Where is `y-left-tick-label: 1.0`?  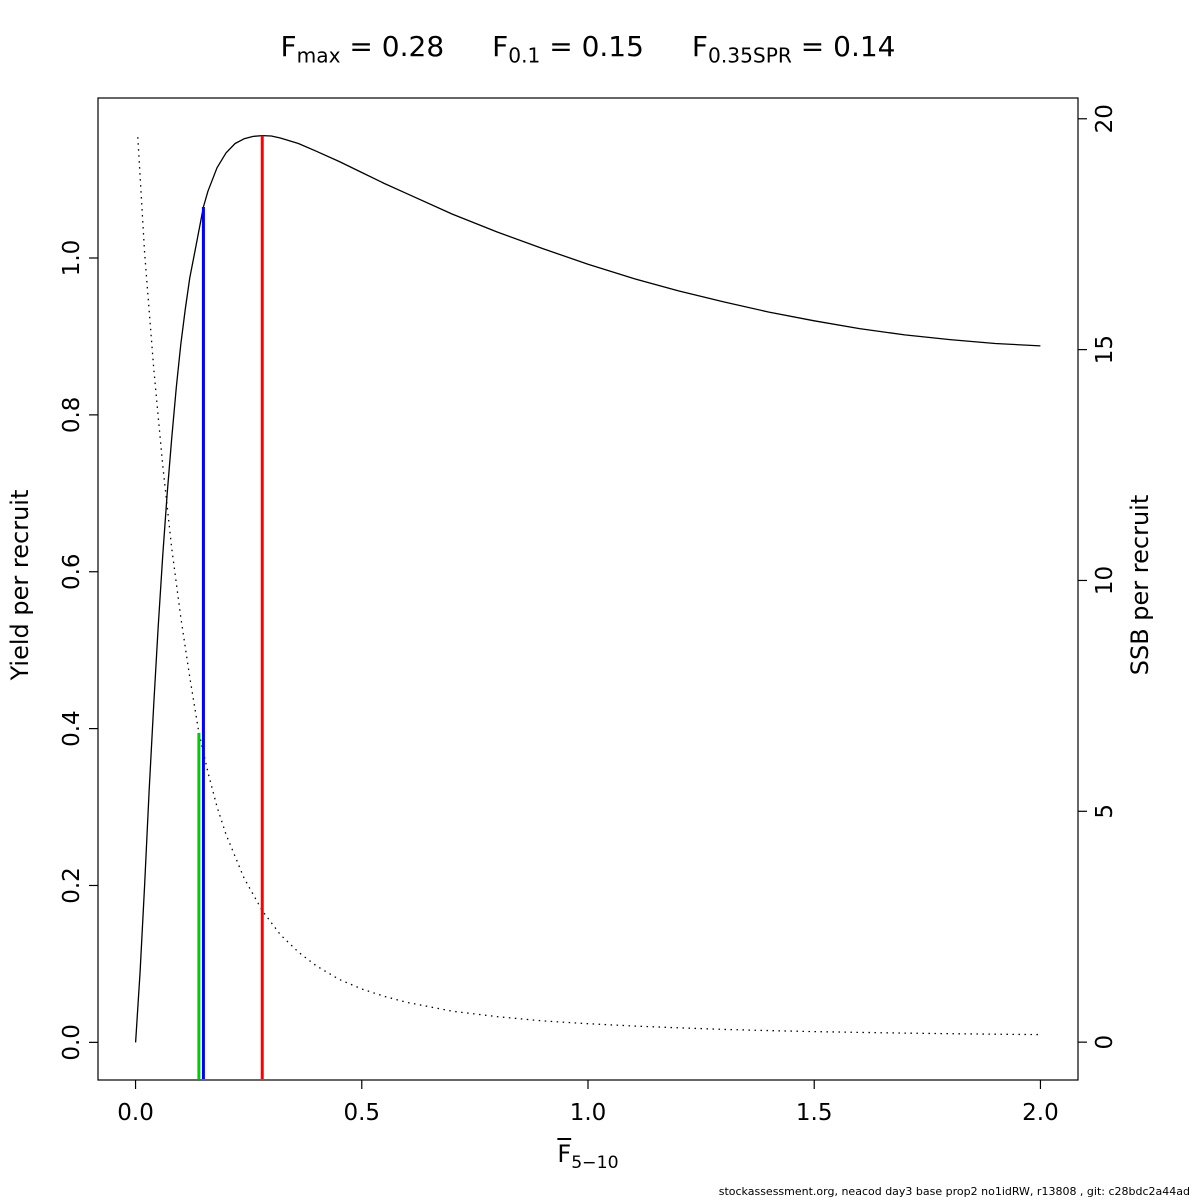
y-left-tick-label: 1.0 is located at coordinates (72, 258).